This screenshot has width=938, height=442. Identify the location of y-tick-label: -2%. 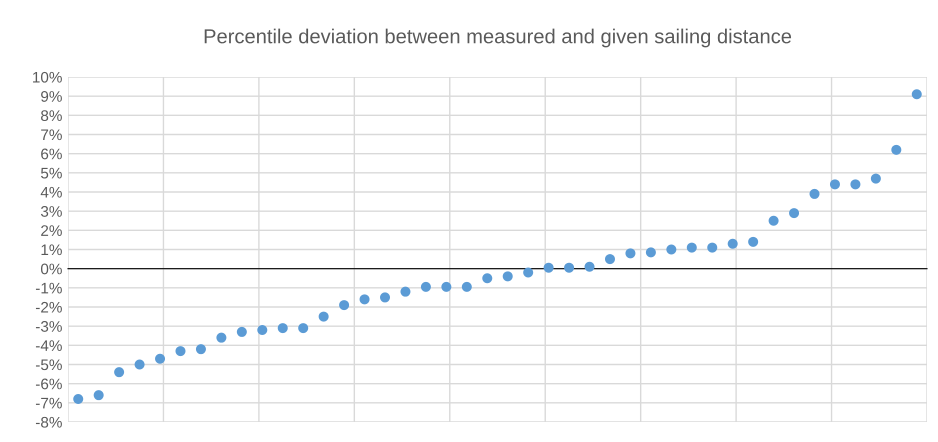
(49, 307).